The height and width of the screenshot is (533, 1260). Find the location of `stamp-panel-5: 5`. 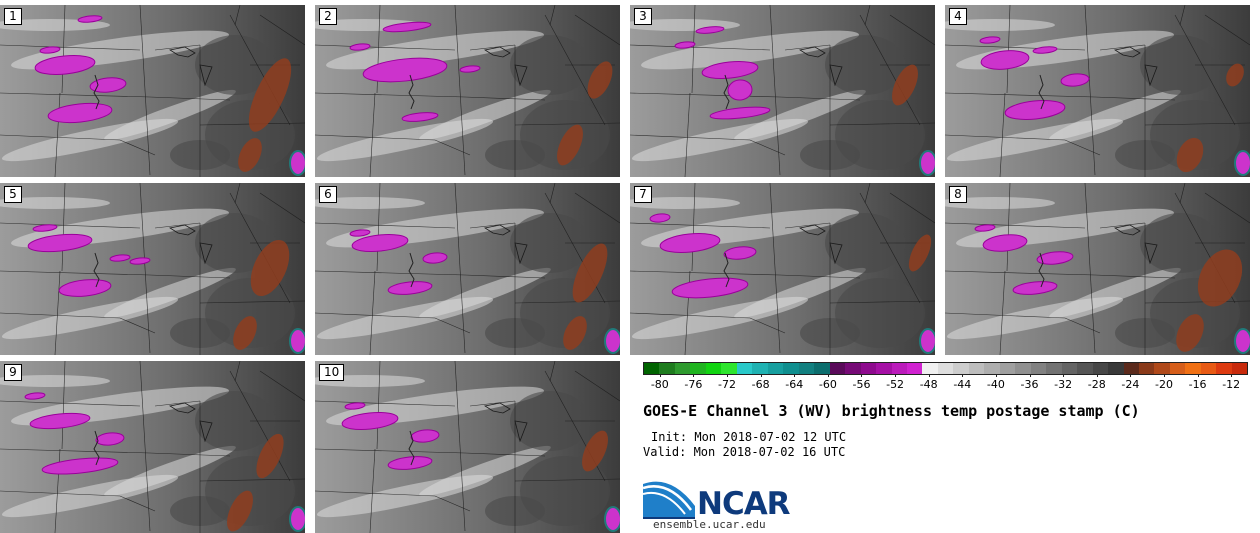

stamp-panel-5: 5 is located at coordinates (152, 269).